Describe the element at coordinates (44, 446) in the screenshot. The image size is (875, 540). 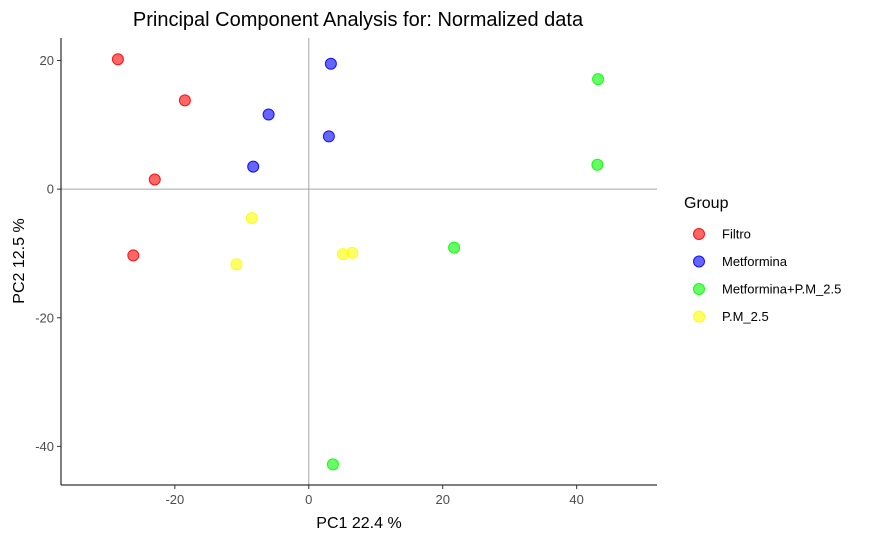
I see `y-tick-label: -40` at that location.